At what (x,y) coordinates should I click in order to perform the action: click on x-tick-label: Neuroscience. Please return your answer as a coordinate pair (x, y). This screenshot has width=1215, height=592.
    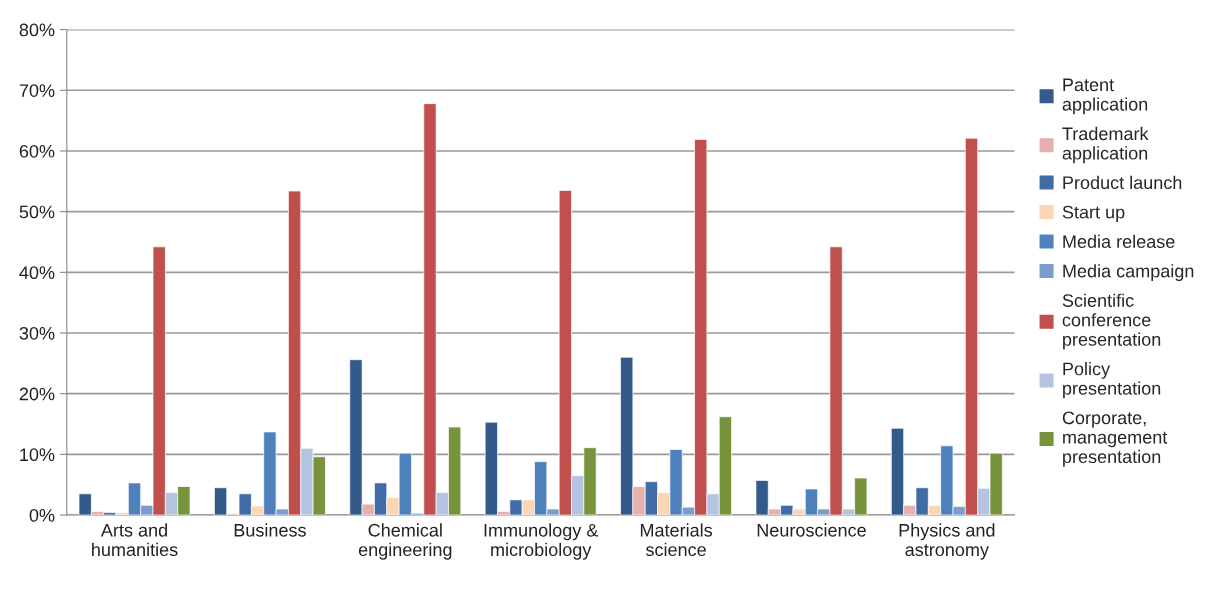
    Looking at the image, I should click on (811, 530).